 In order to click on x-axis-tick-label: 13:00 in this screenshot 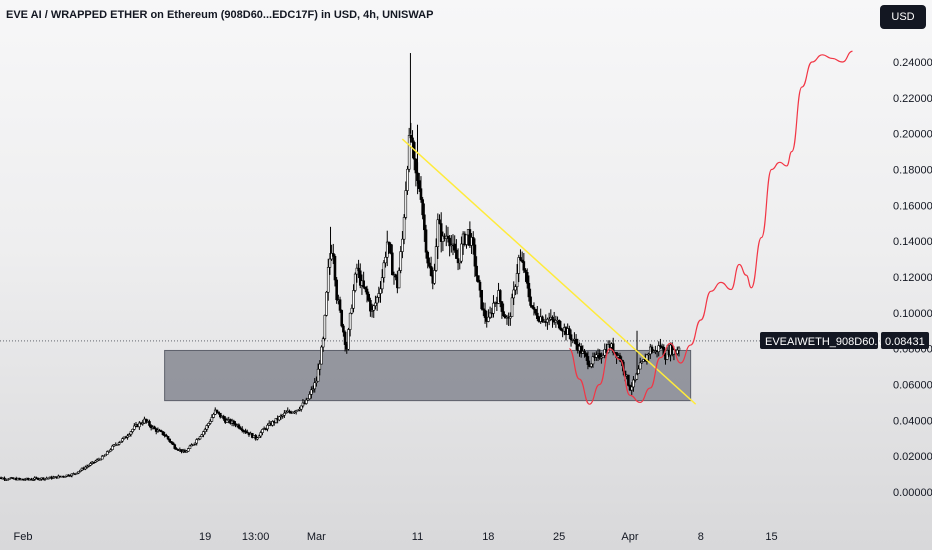, I will do `click(256, 537)`.